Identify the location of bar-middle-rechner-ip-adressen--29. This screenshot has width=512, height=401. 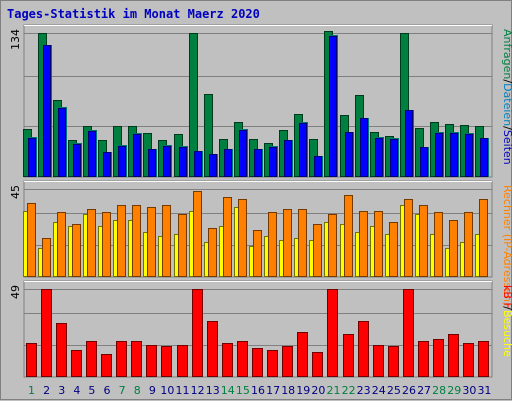
(453, 248).